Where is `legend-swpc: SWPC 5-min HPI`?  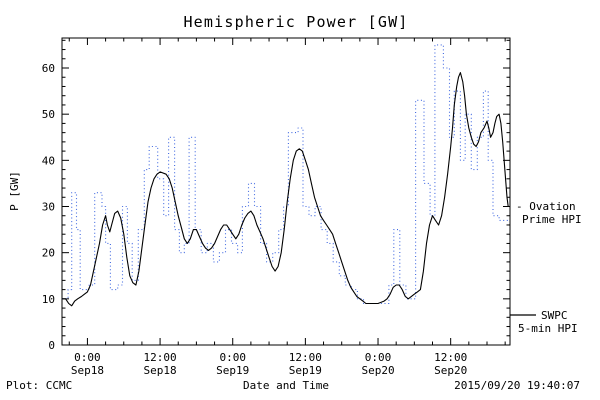
legend-swpc: SWPC 5-min HPI is located at coordinates (544, 322).